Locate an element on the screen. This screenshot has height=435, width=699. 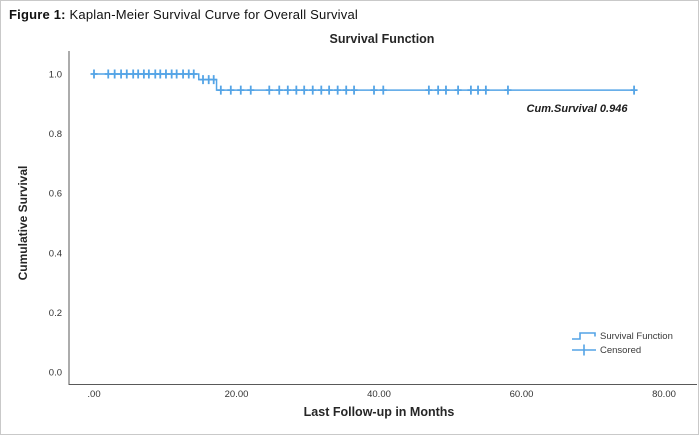
y-tick-label: 0.0 is located at coordinates (55, 373).